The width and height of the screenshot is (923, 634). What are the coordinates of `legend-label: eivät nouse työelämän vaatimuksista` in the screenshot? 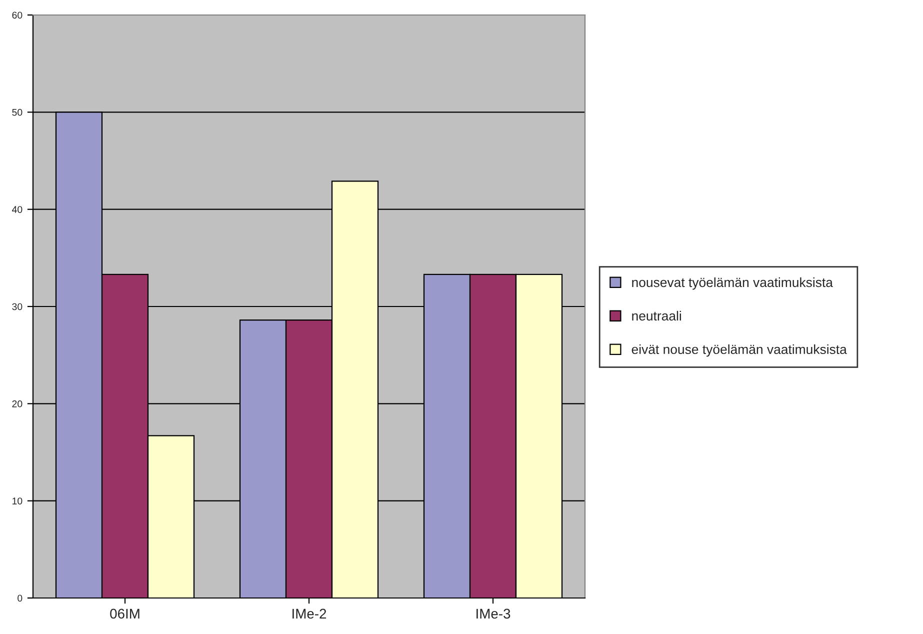 It's located at (739, 350).